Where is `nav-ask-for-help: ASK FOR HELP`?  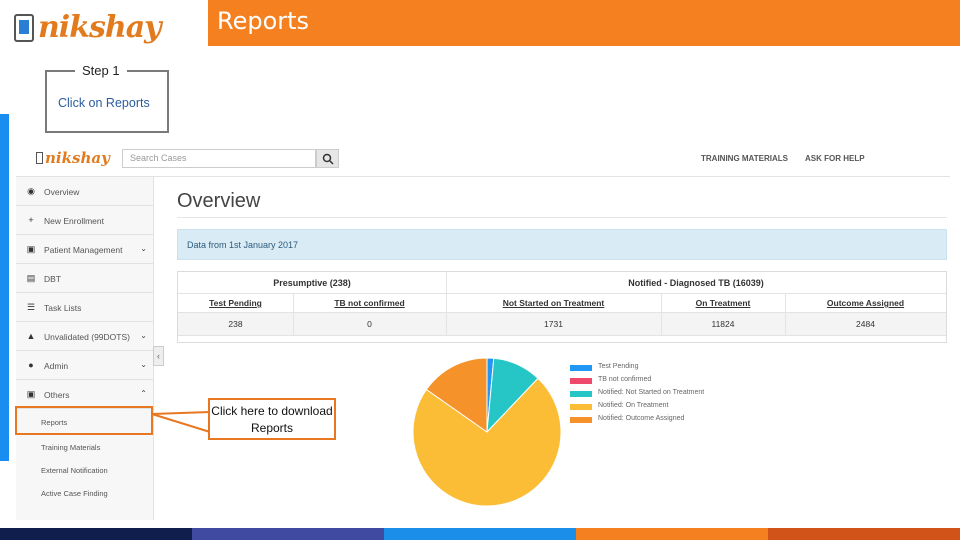
nav-ask-for-help: ASK FOR HELP is located at coordinates (835, 158).